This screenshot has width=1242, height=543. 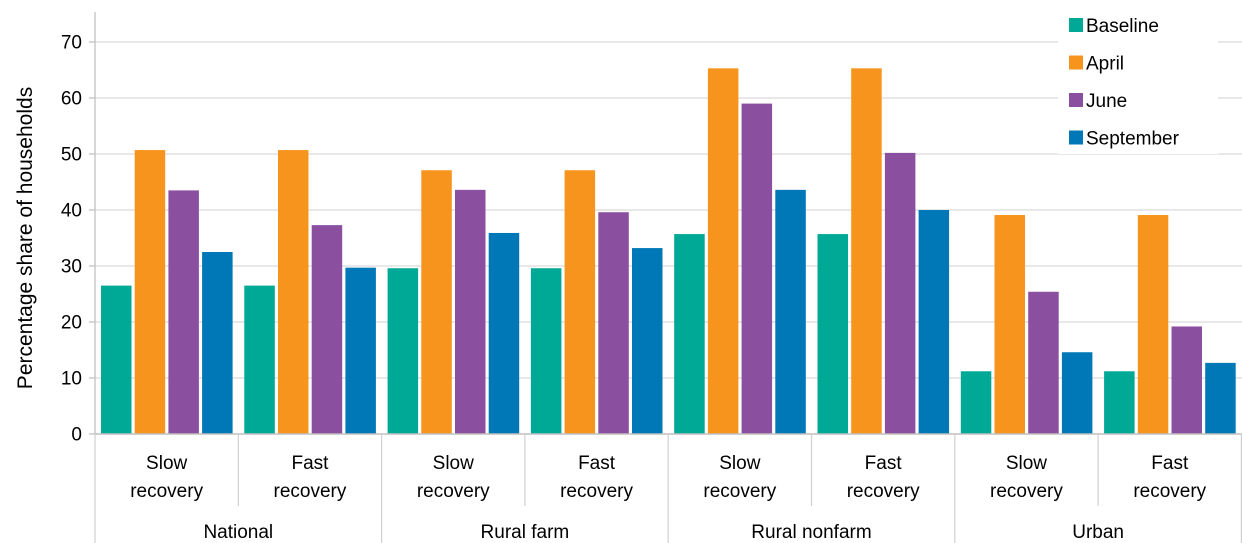 I want to click on legend-swatch-june, so click(x=1076, y=100).